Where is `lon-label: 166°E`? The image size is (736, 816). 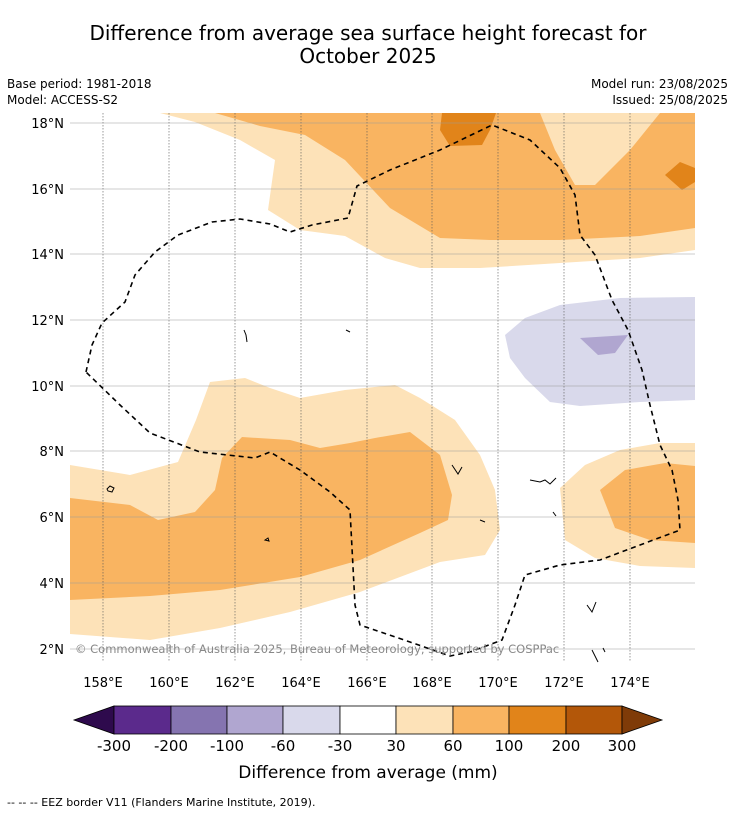
lon-label: 166°E is located at coordinates (367, 683).